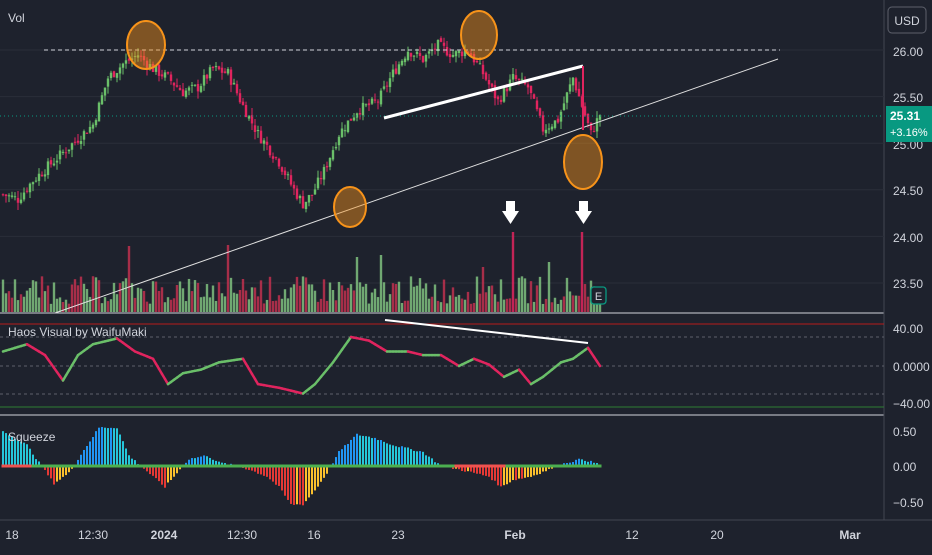 The height and width of the screenshot is (555, 932). What do you see at coordinates (598, 295) in the screenshot?
I see `earnings-marker: E` at bounding box center [598, 295].